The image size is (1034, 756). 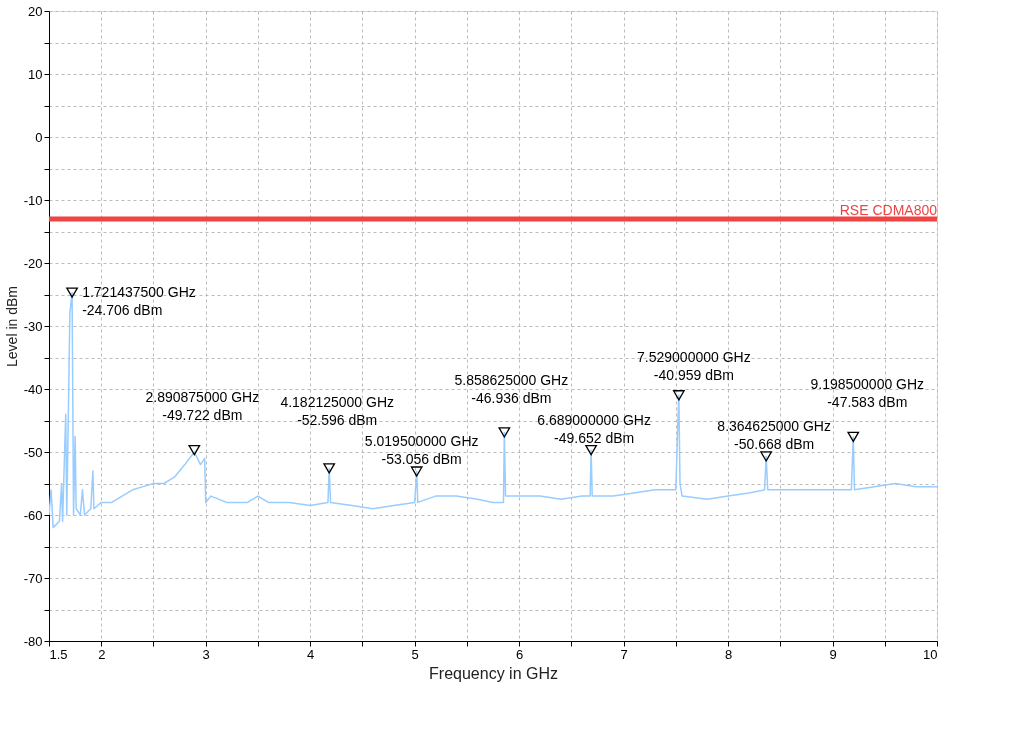 I want to click on y-tick-label: -80, so click(x=33, y=641).